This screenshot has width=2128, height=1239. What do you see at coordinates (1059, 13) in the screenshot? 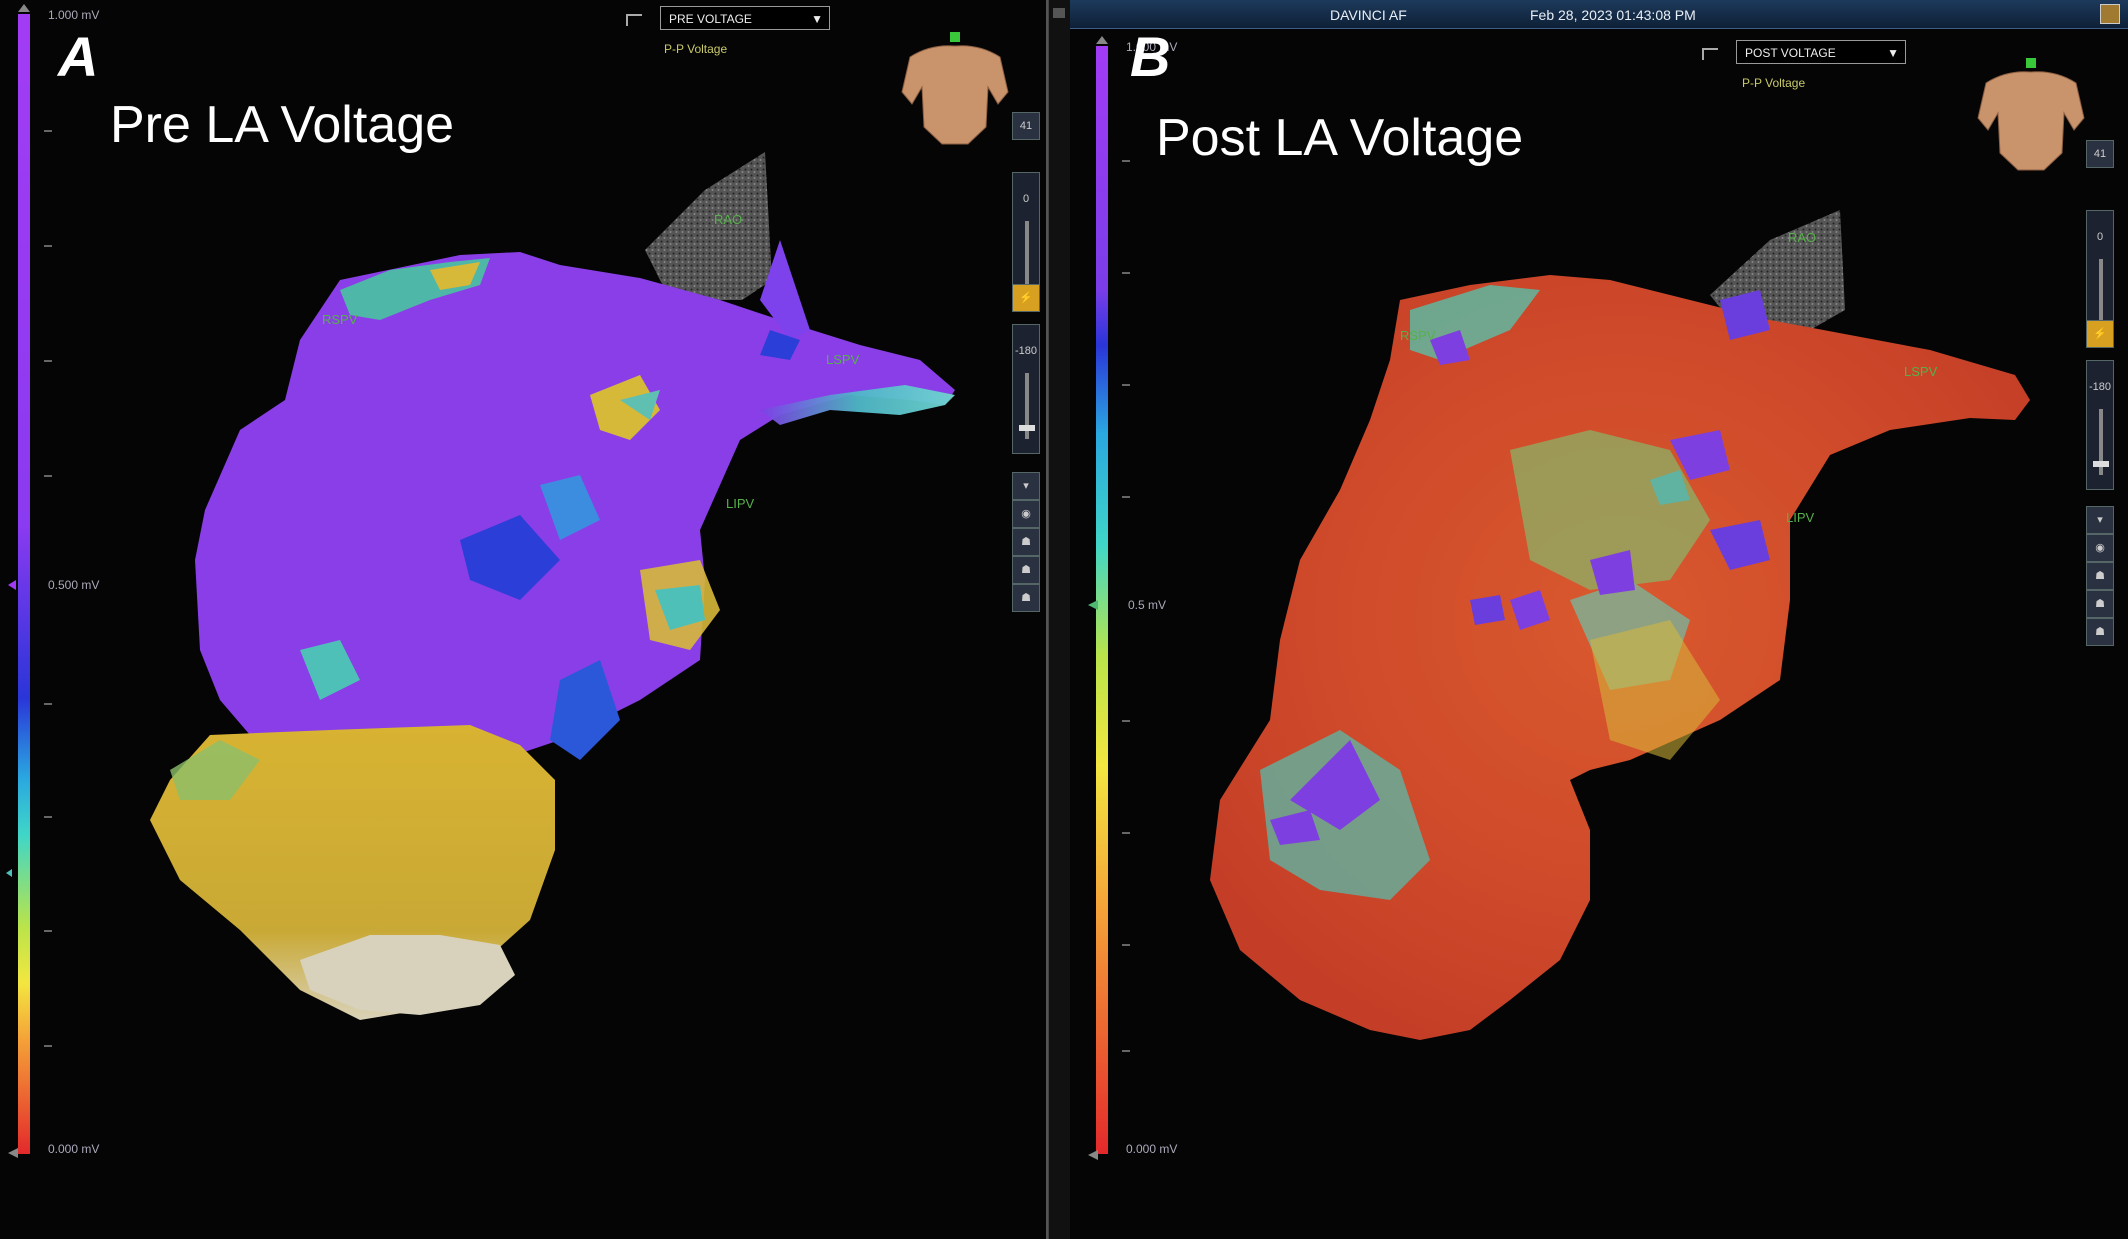
I see `divider-handle` at bounding box center [1059, 13].